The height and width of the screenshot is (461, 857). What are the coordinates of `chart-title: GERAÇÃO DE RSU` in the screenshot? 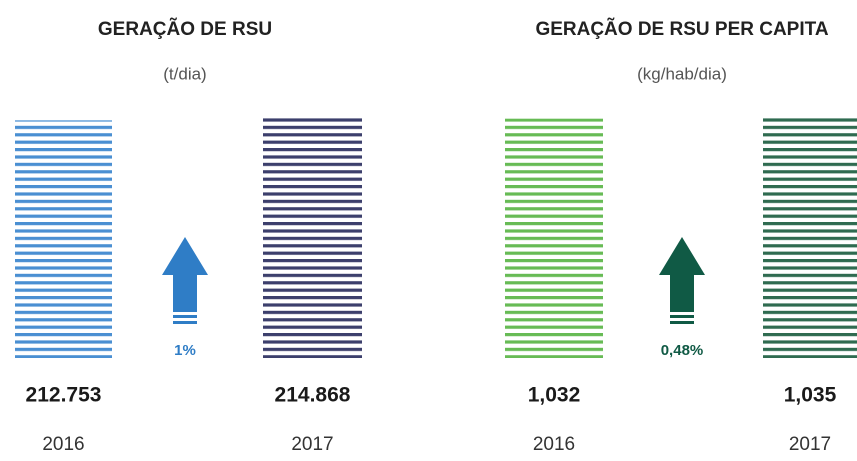 It's located at (185, 29).